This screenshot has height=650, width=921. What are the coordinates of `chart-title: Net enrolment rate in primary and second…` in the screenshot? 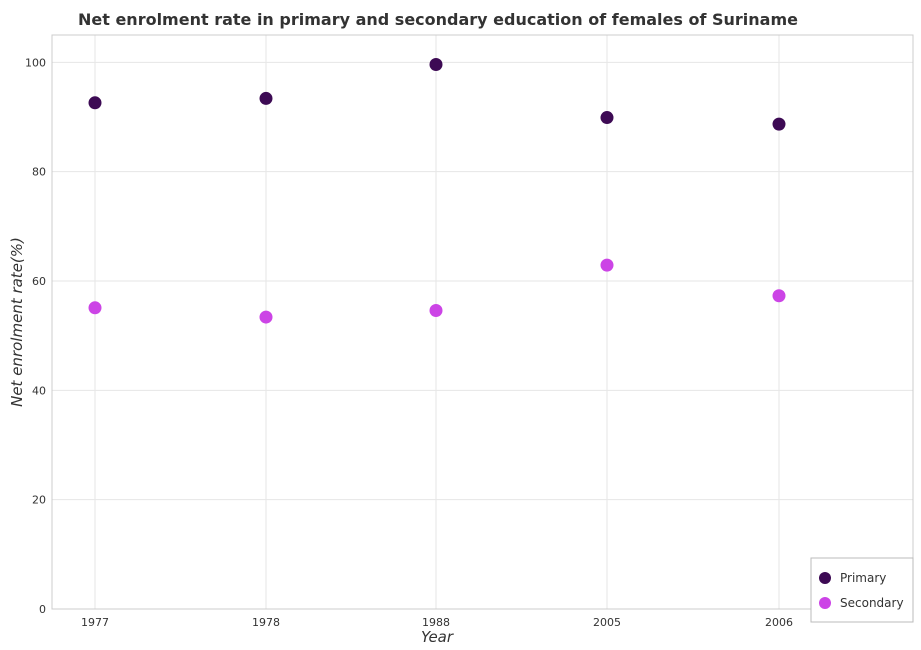 It's located at (438, 19).